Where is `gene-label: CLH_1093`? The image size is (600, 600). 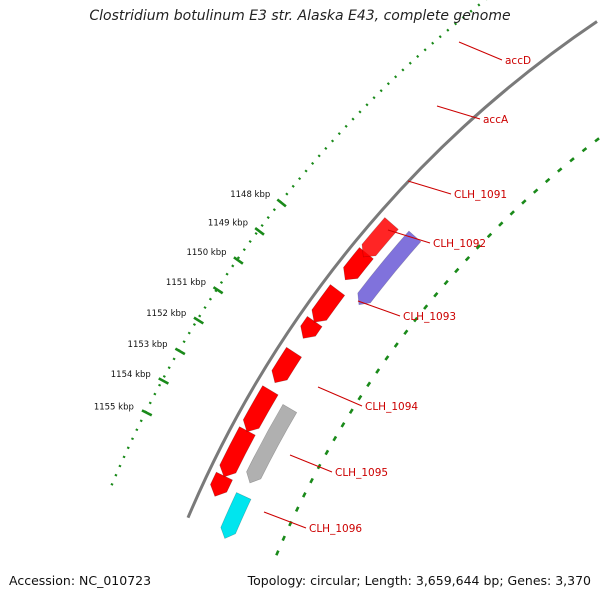 gene-label: CLH_1093 is located at coordinates (429, 317).